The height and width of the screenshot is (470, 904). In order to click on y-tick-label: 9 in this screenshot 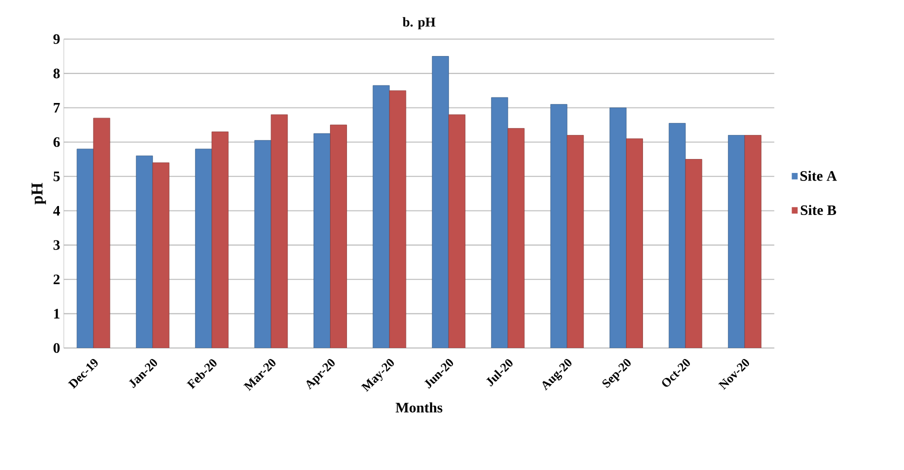, I will do `click(56, 39)`.